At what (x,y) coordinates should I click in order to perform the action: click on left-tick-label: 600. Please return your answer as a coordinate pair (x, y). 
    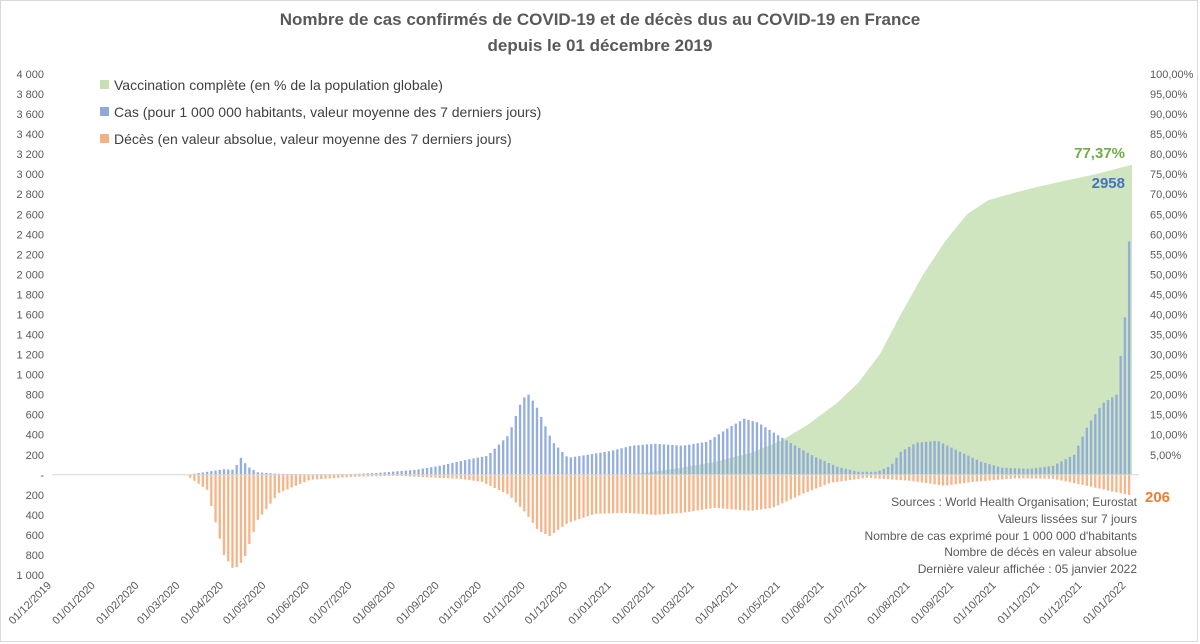
    Looking at the image, I should click on (35, 416).